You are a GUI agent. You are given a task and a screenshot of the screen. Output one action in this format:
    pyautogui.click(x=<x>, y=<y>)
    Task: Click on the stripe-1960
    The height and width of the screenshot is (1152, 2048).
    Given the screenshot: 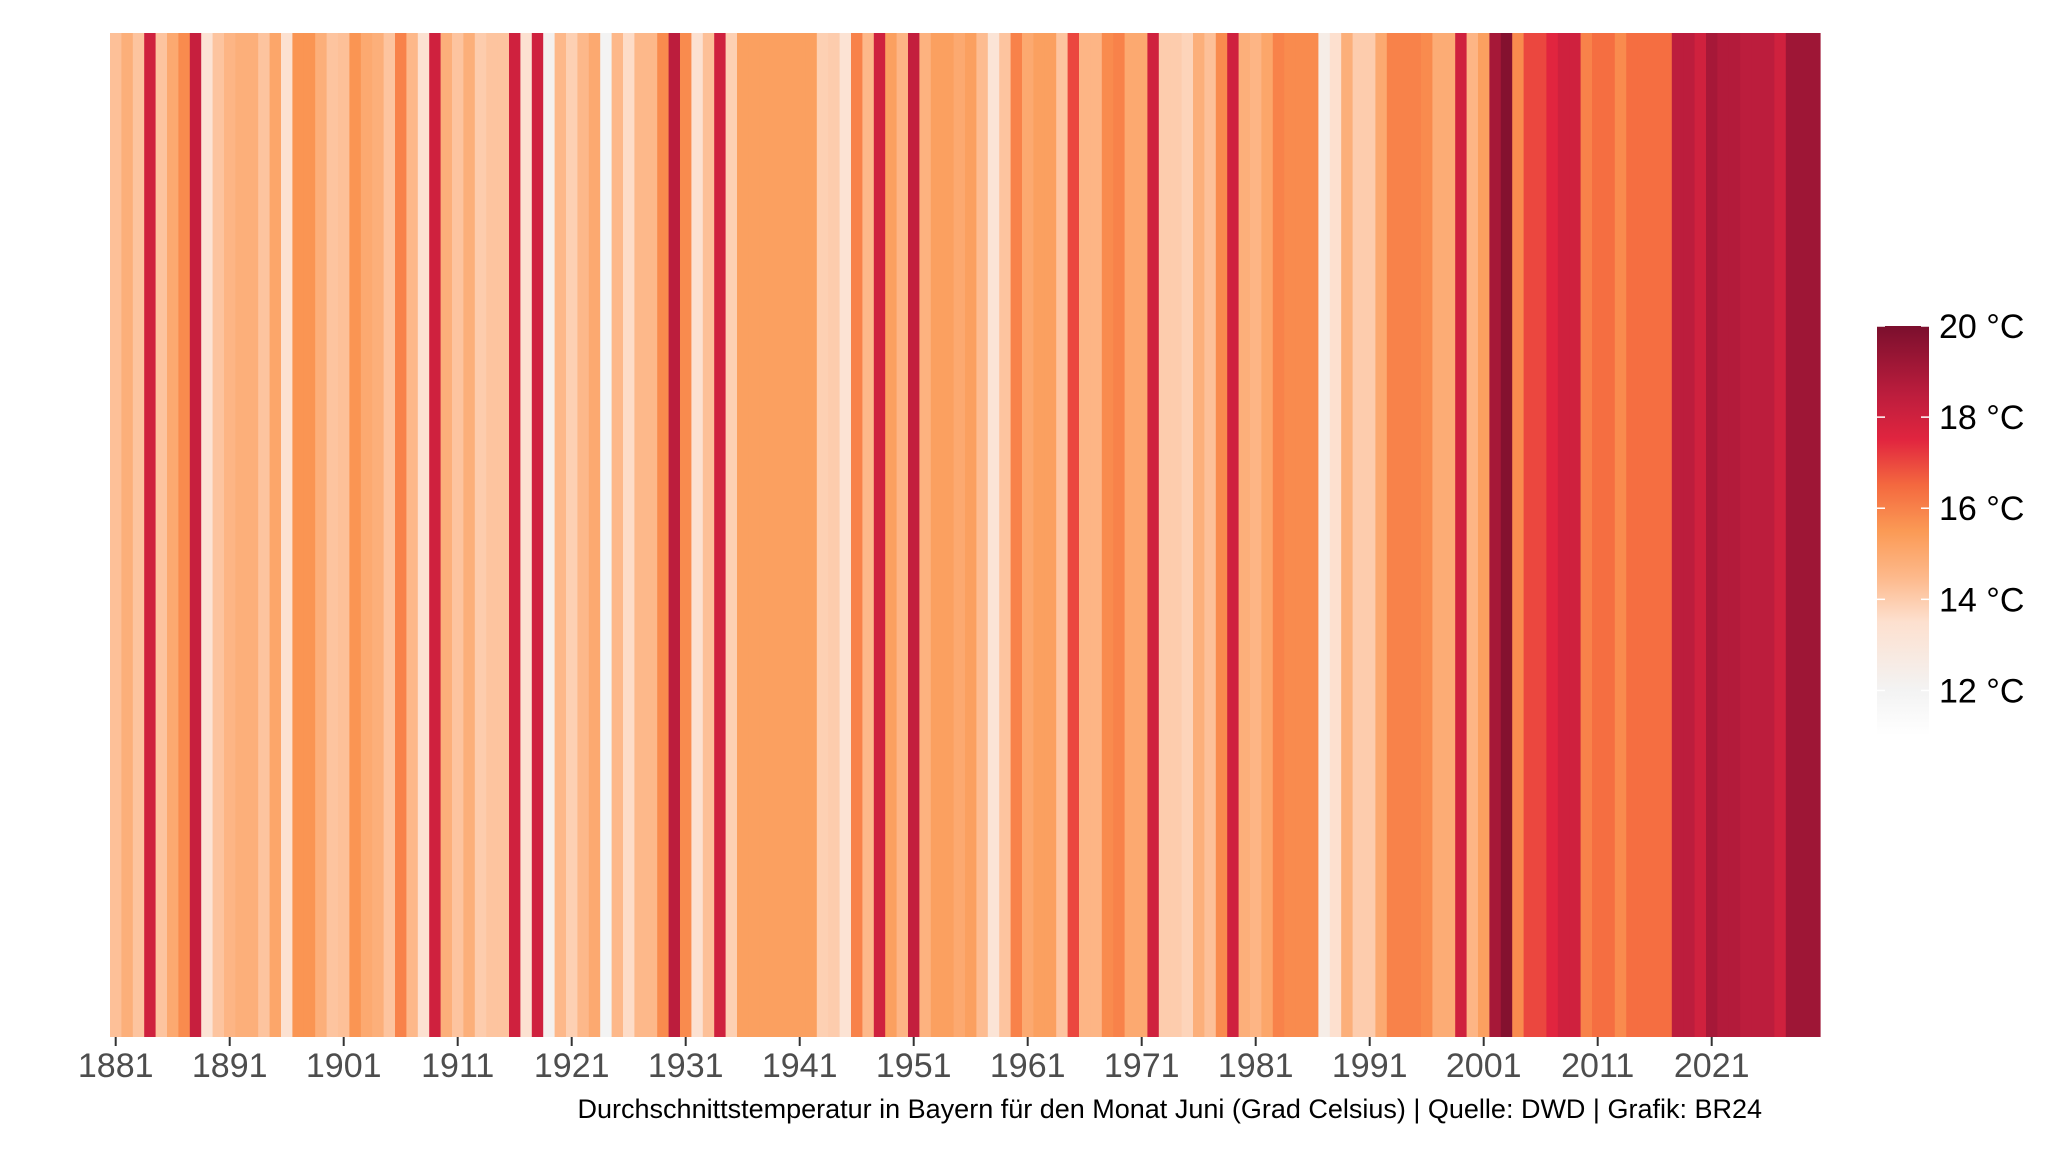 What is the action you would take?
    pyautogui.click(x=1016, y=535)
    